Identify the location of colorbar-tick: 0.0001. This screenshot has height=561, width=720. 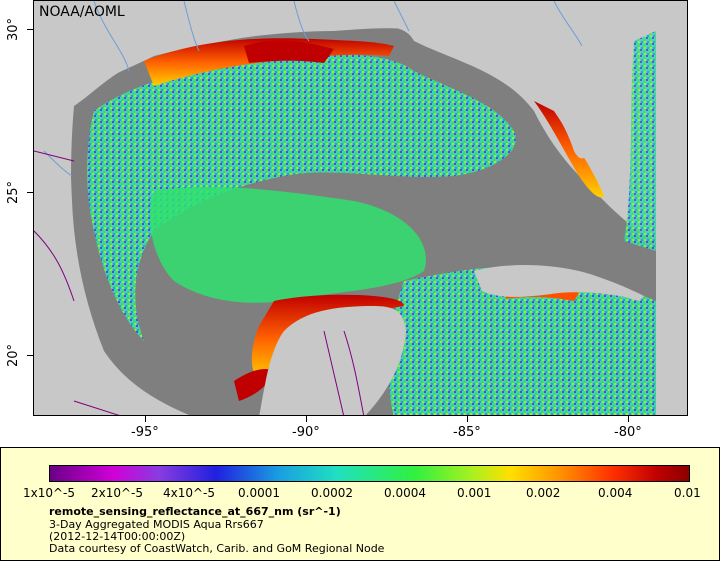
(259, 493).